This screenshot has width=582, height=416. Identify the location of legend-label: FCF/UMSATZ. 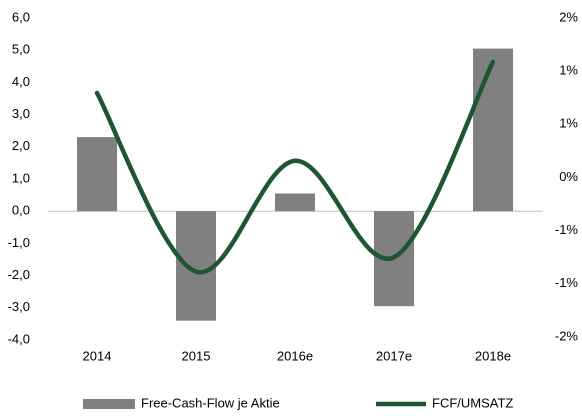
(472, 402).